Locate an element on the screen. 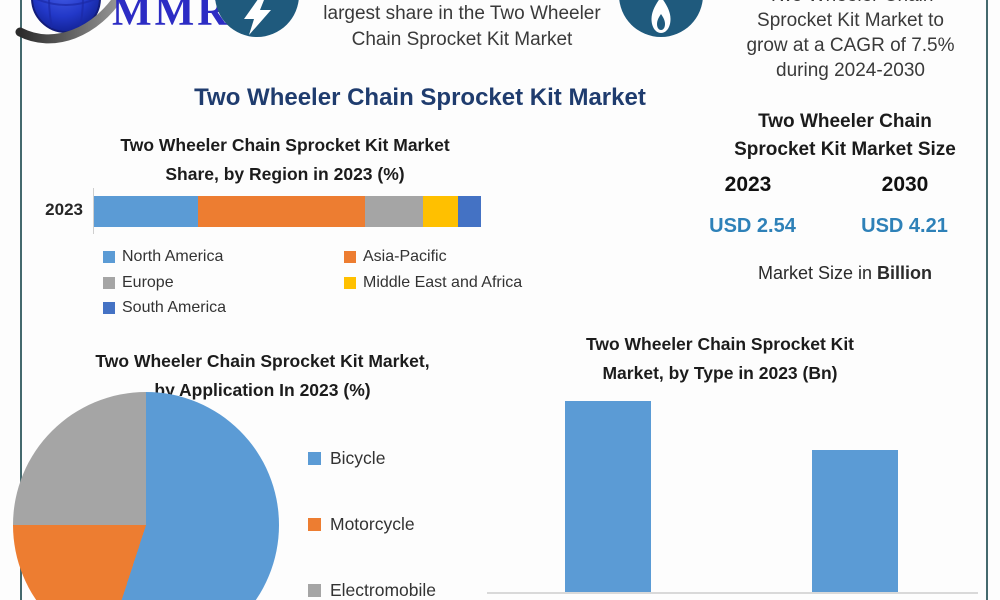 The image size is (1000, 600). lightning-badge is located at coordinates (257, 18).